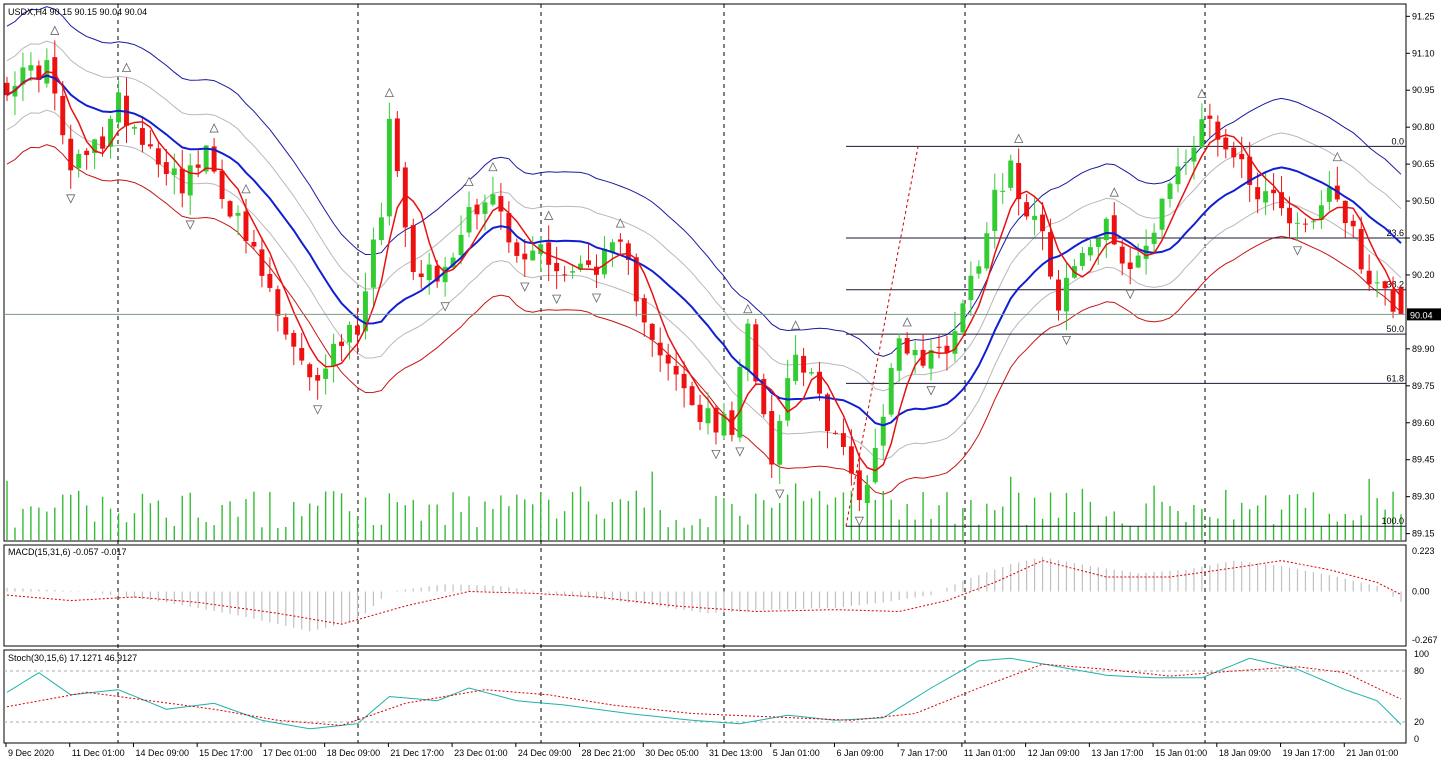 Image resolution: width=1442 pixels, height=771 pixels. What do you see at coordinates (722, 595) in the screenshot?
I see `macd-panel: 0.223 0.00 -0.267` at bounding box center [722, 595].